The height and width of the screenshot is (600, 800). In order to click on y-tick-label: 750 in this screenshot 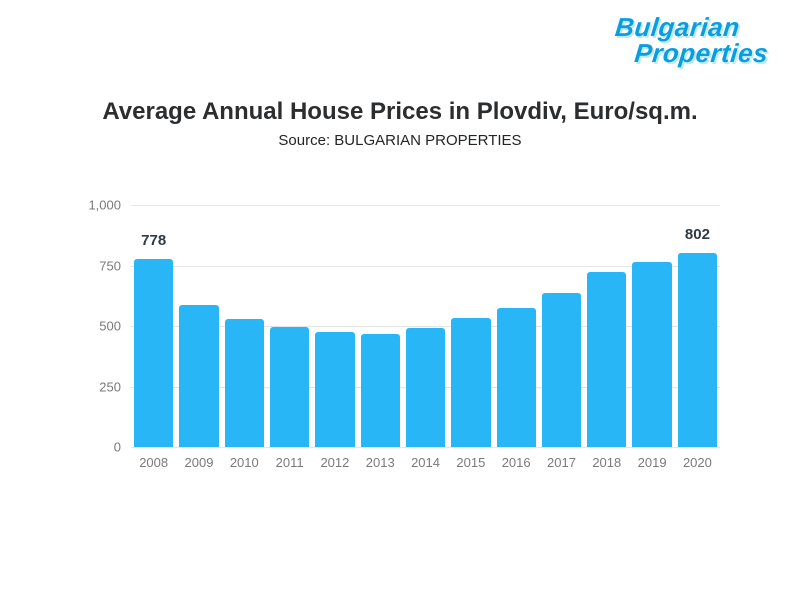, I will do `click(110, 265)`.